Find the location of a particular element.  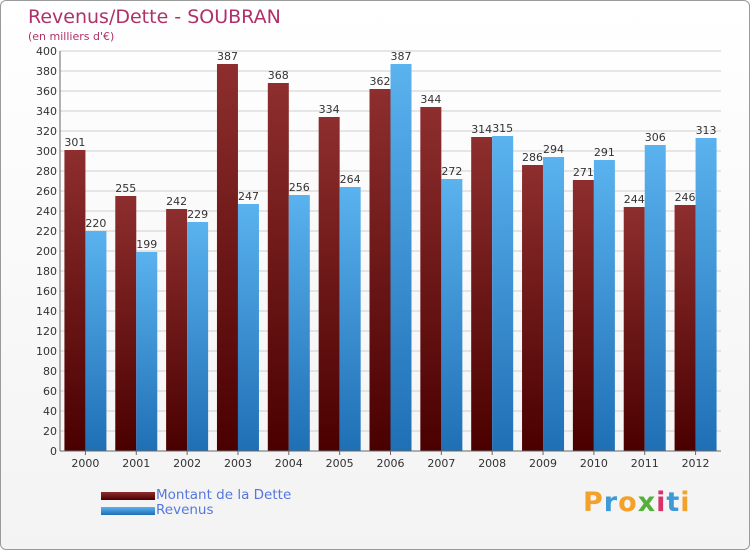

legend-swatch-dette is located at coordinates (128, 495).